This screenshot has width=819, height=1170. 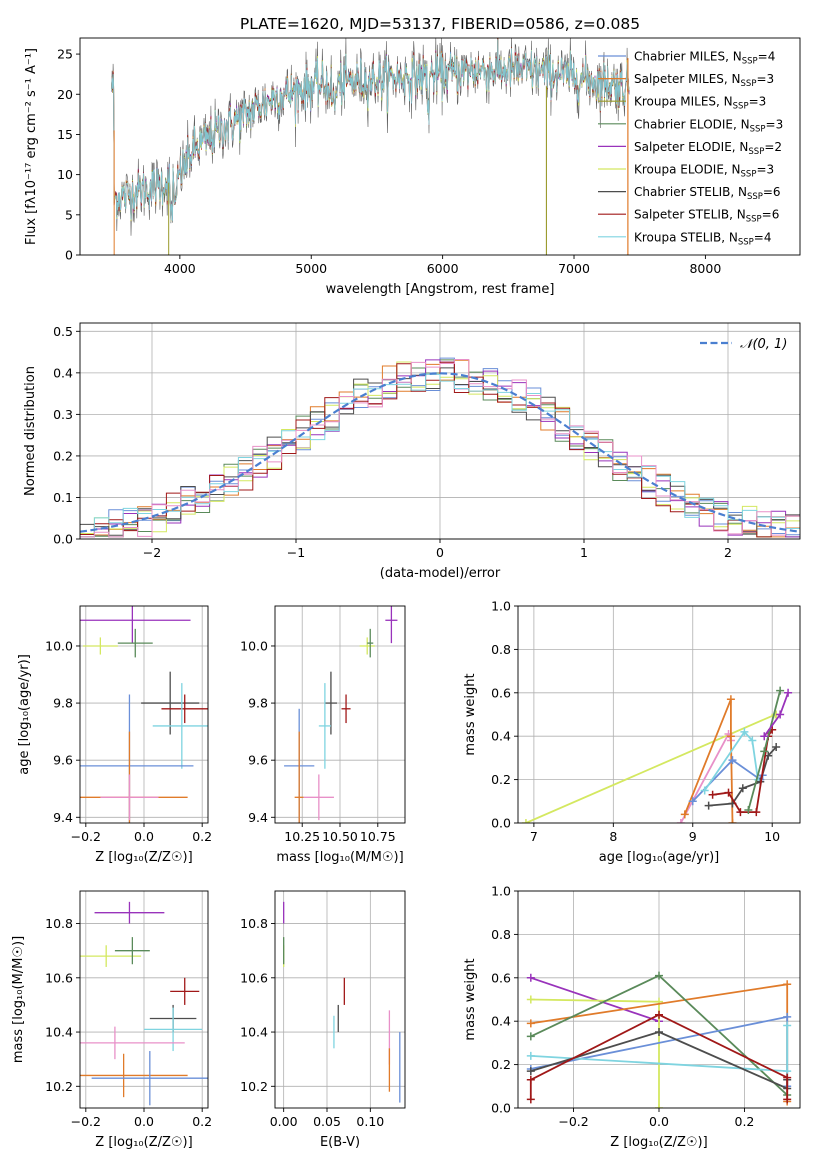 I want to click on legend-label: Salpeter ELODIE, NSSP=2, so click(x=708, y=148).